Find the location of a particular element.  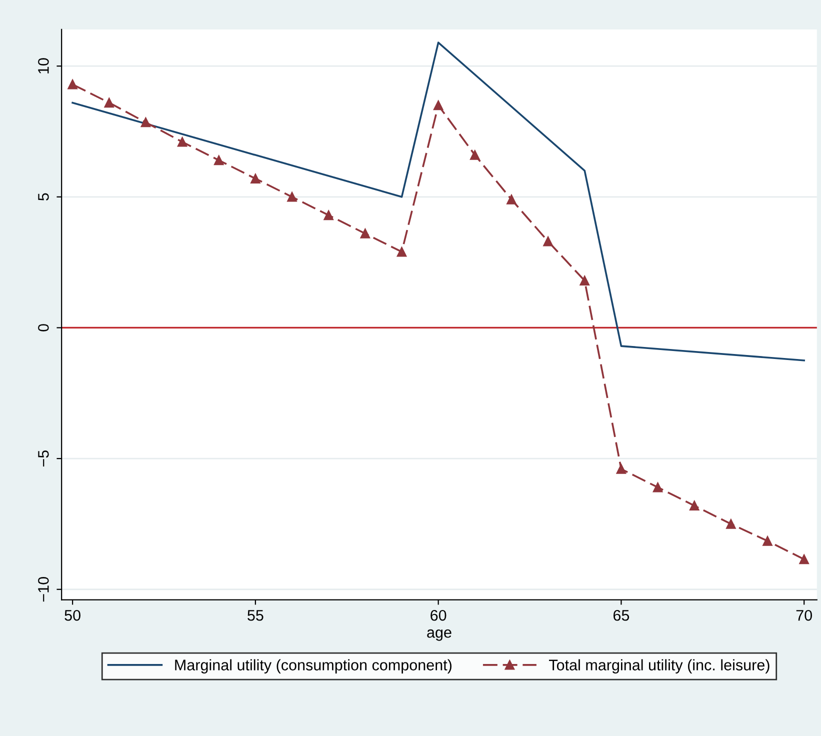

x-tick-label: 50 is located at coordinates (72, 615).